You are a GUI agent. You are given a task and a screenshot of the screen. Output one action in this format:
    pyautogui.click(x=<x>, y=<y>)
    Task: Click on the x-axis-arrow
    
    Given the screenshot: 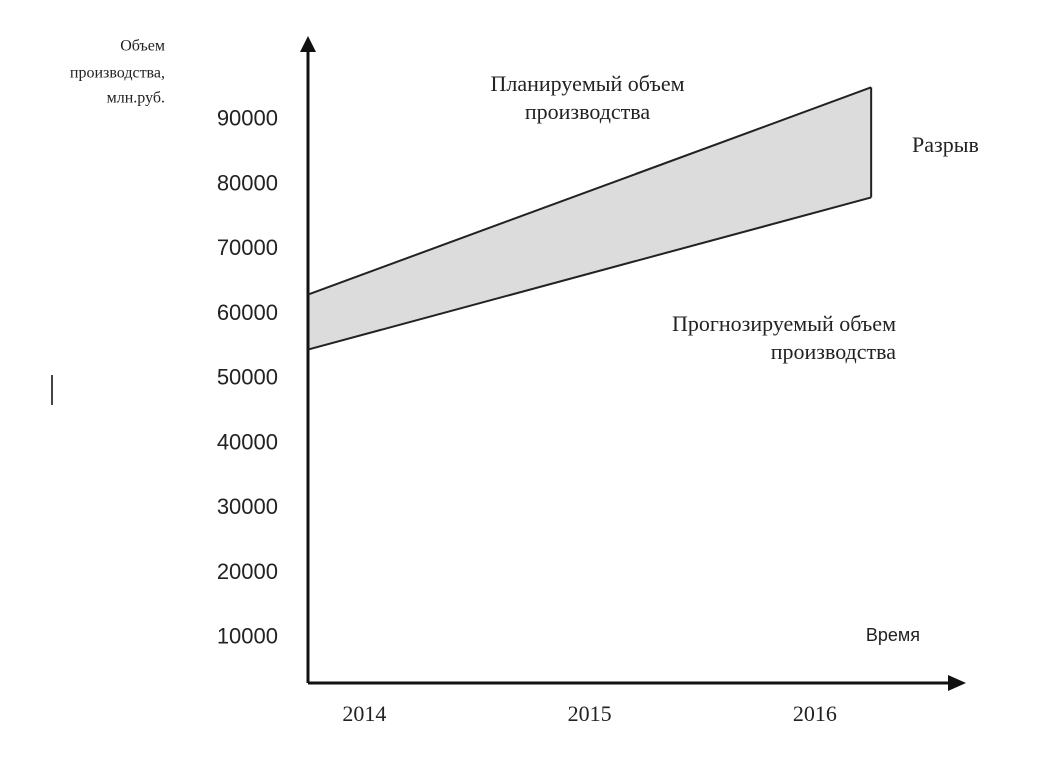 What is the action you would take?
    pyautogui.click(x=957, y=683)
    